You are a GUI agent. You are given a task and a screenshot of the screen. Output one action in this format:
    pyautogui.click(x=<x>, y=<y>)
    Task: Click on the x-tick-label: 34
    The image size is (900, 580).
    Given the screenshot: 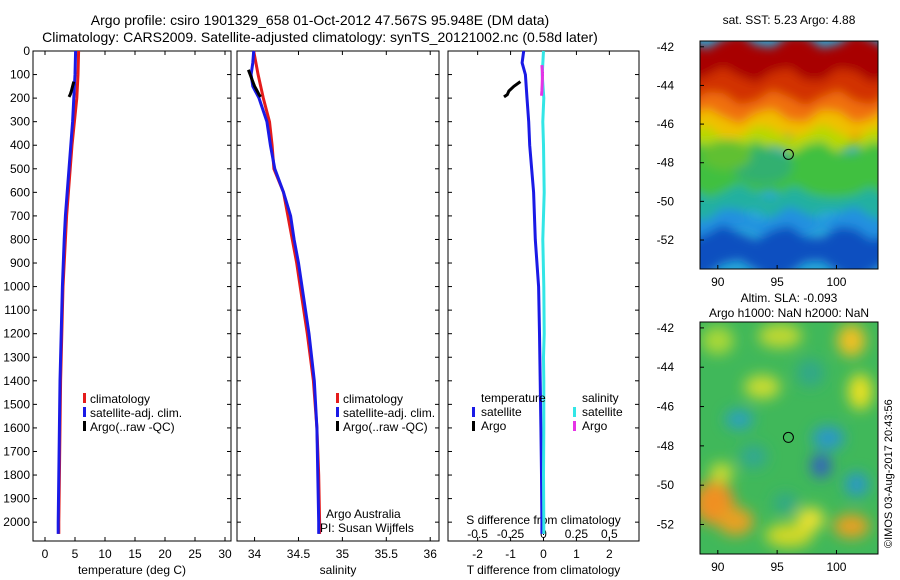 What is the action you would take?
    pyautogui.click(x=255, y=554)
    